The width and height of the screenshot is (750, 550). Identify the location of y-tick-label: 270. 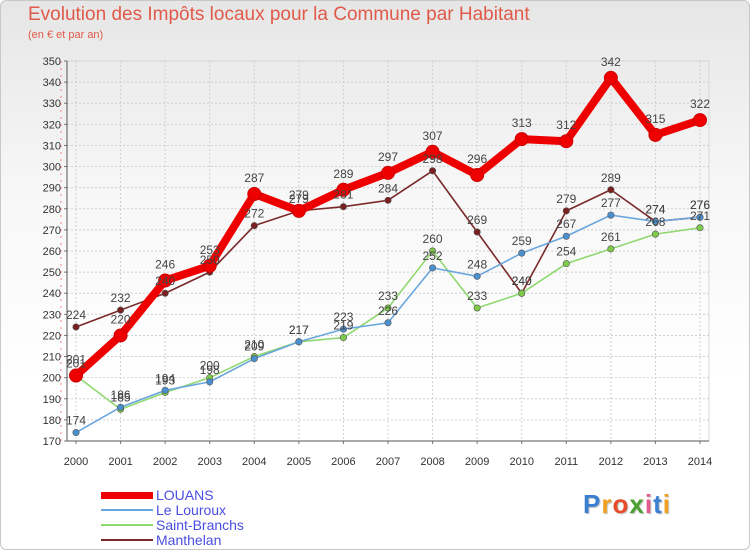
(52, 231).